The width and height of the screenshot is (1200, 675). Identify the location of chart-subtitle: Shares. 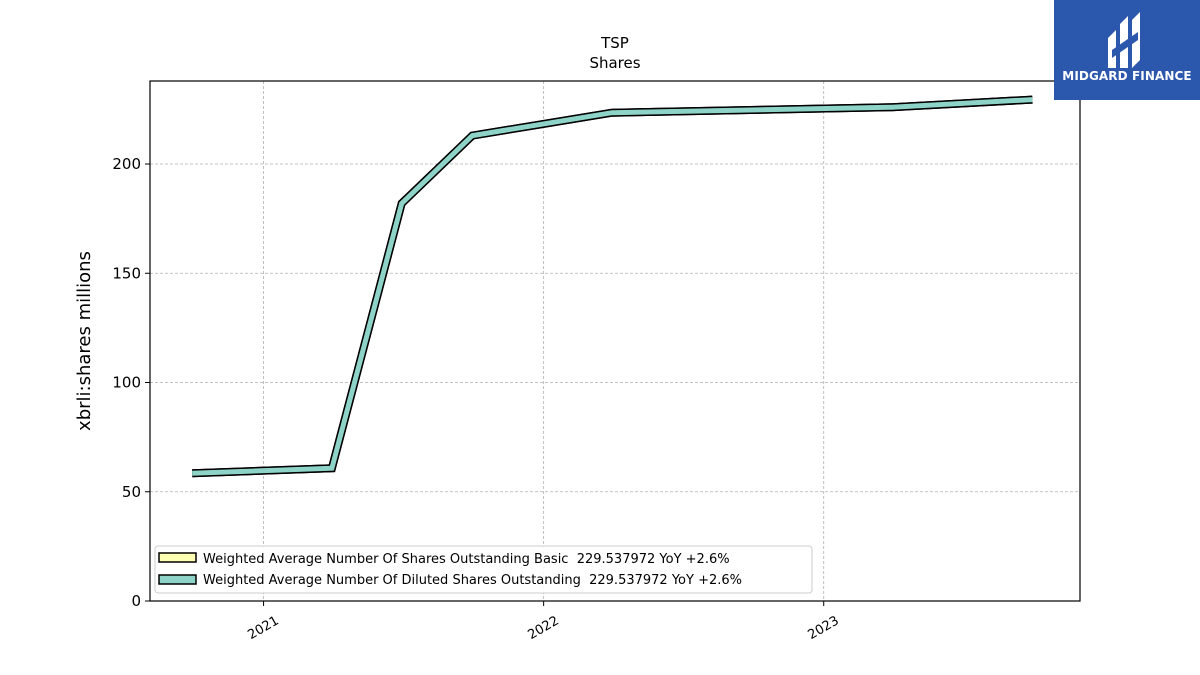
(614, 63).